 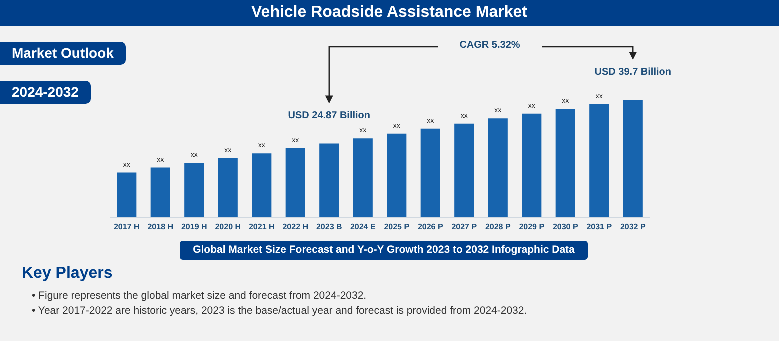 What do you see at coordinates (633, 227) in the screenshot?
I see `x-tick-label: 2032 P` at bounding box center [633, 227].